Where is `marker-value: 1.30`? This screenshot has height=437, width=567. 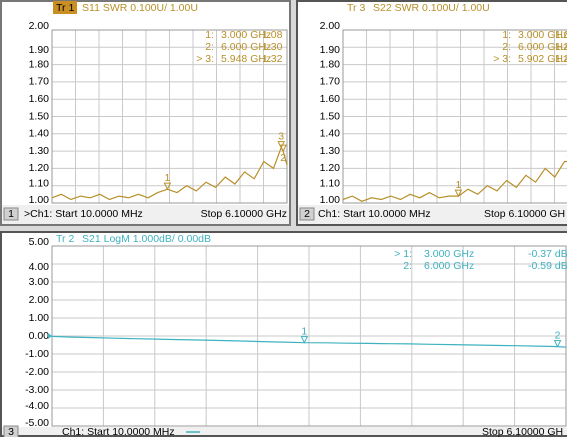 marker-value: 1.30 is located at coordinates (272, 47).